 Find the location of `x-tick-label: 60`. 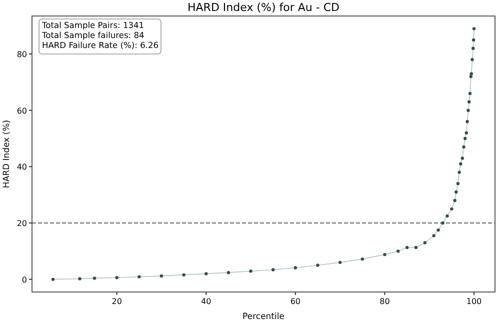

x-tick-label: 60 is located at coordinates (295, 301).